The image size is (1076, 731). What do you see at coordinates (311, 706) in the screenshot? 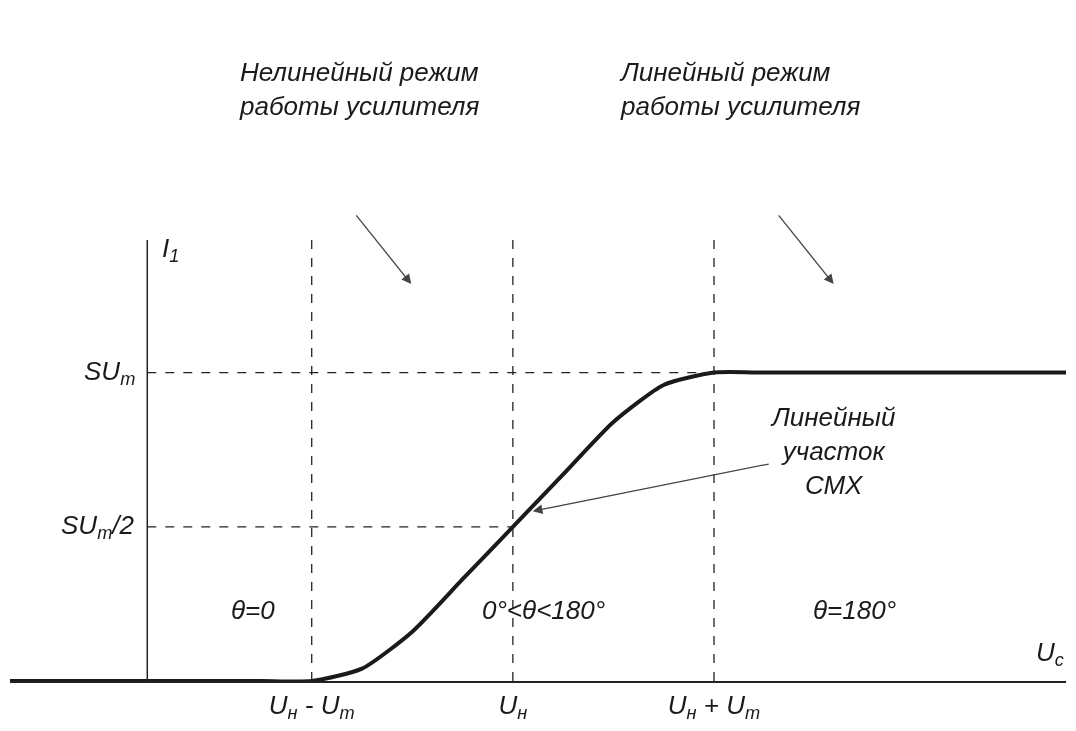
I see `x-tick-label: U$_{н}$ - U$_{m}$` at bounding box center [311, 706].